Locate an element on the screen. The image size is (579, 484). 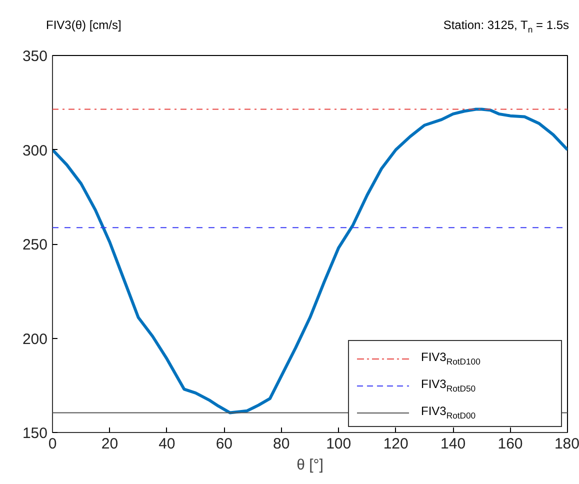
chart-title: Station: 3125, T$_{n}$ = 1.5s is located at coordinates (506, 26).